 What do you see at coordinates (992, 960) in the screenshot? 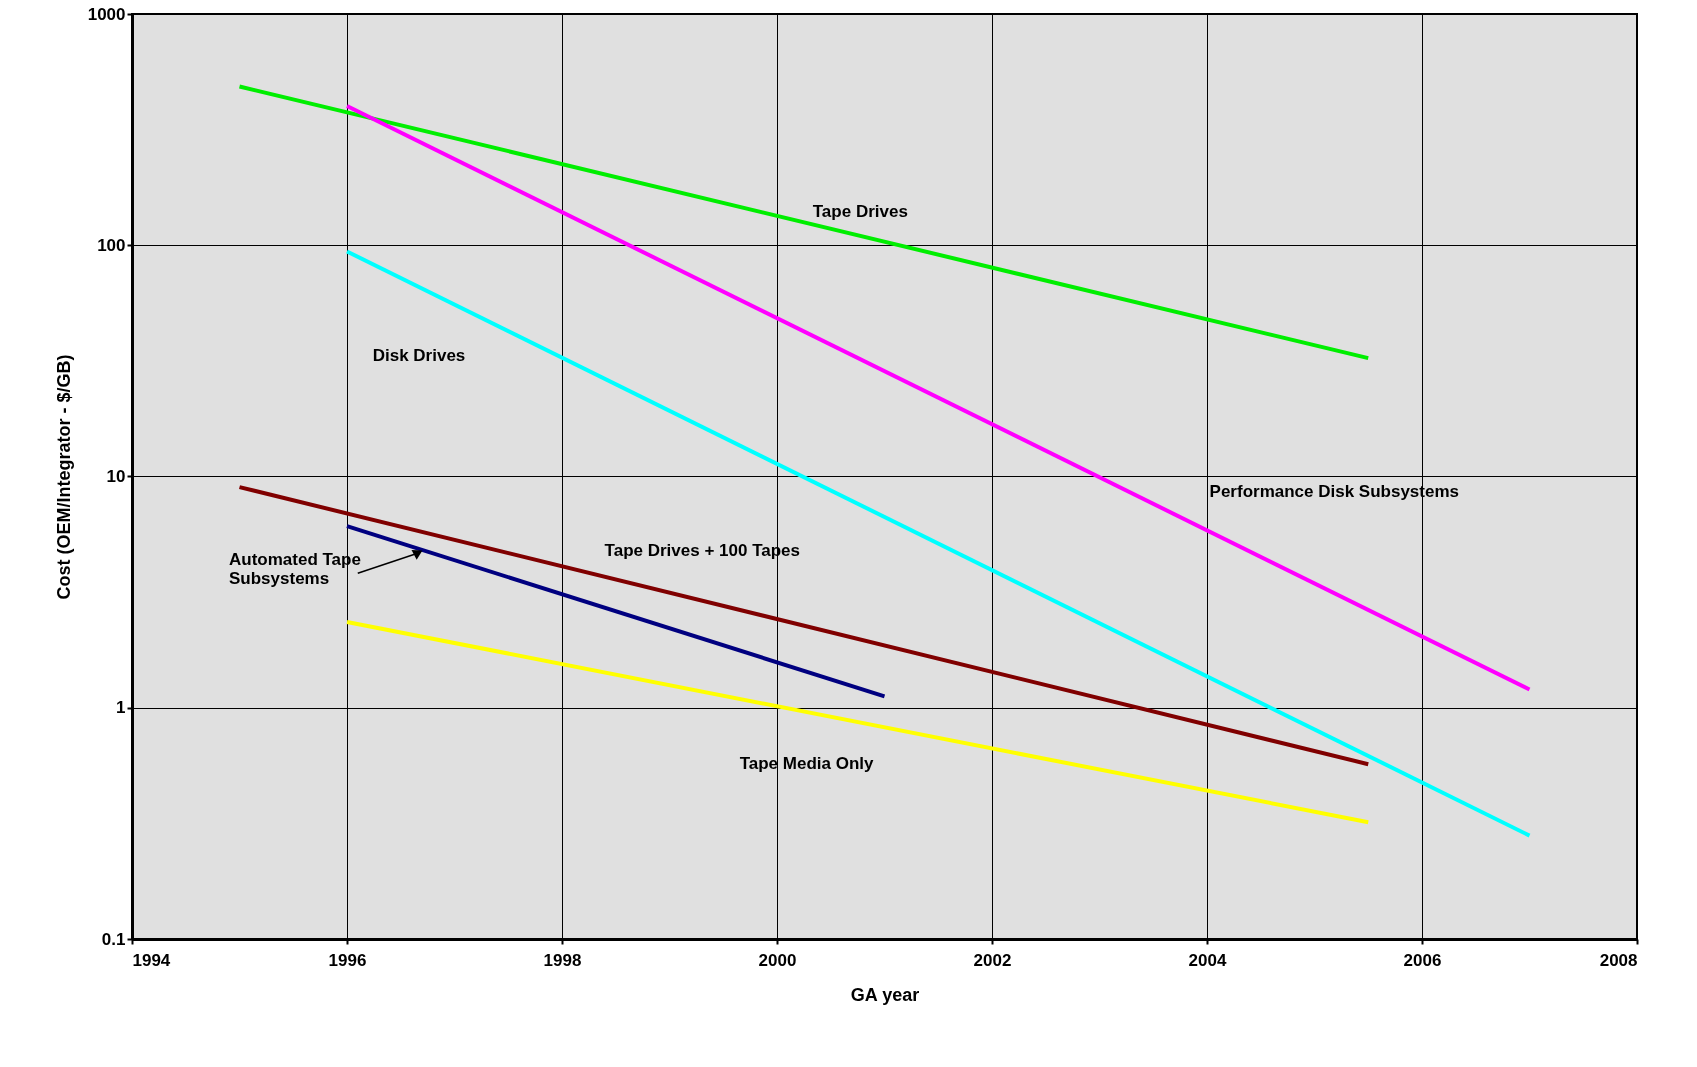
I see `x-tick-label: 2002` at bounding box center [992, 960].